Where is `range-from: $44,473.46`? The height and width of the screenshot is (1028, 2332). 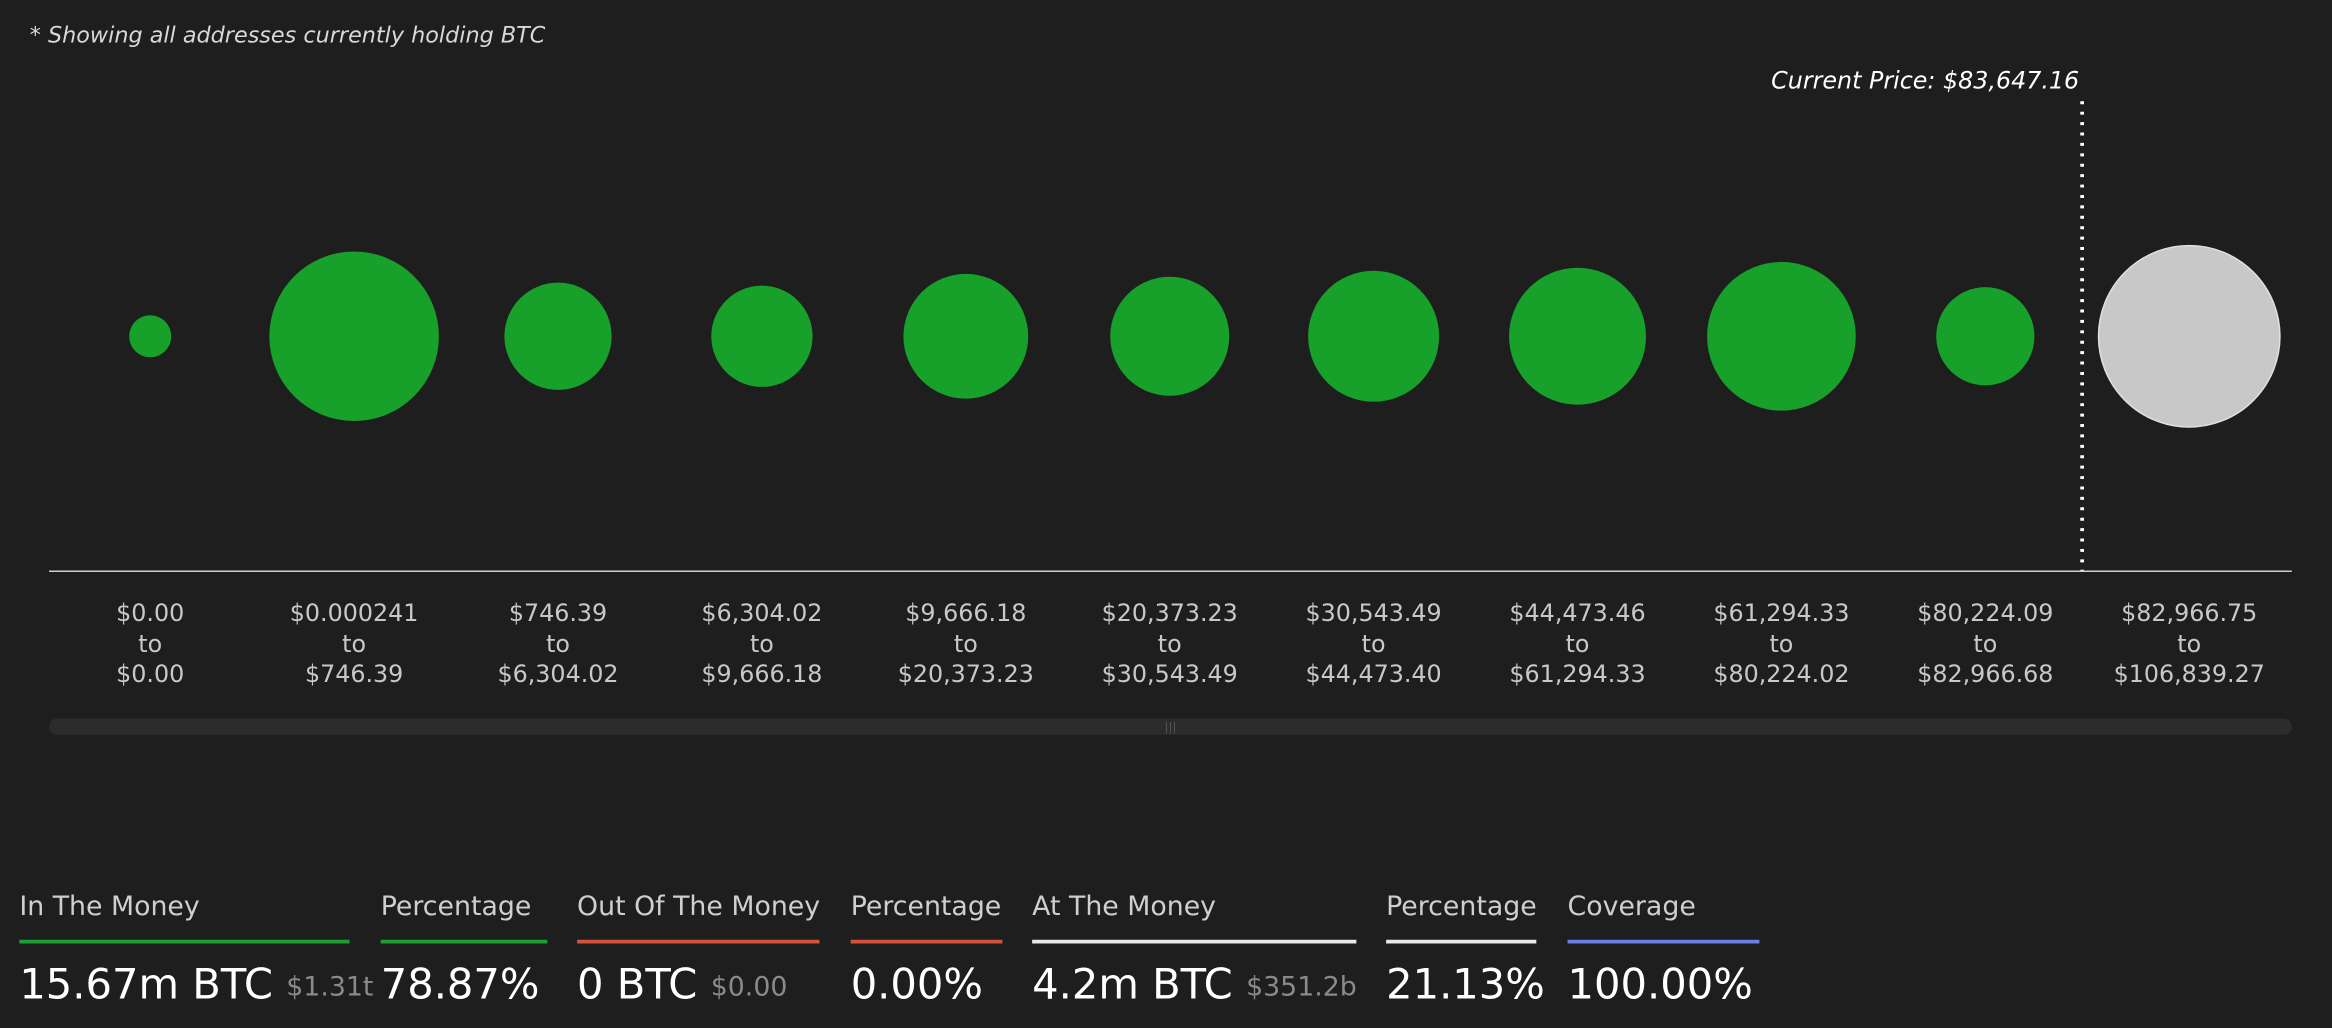
range-from: $44,473.46 is located at coordinates (1577, 613).